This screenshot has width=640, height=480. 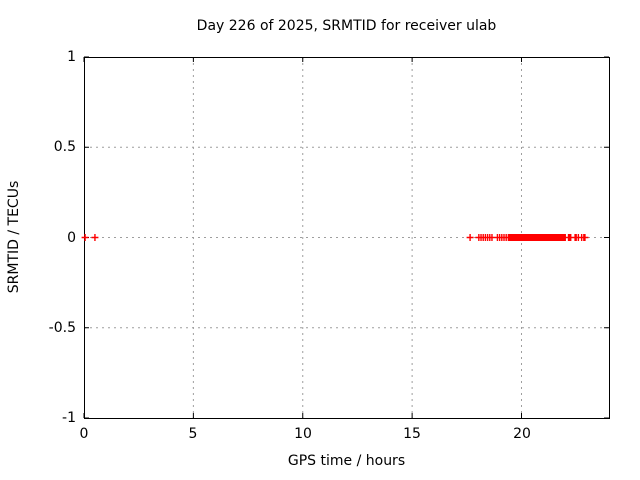 I want to click on y-tick-label: 0.5, so click(x=64, y=147).